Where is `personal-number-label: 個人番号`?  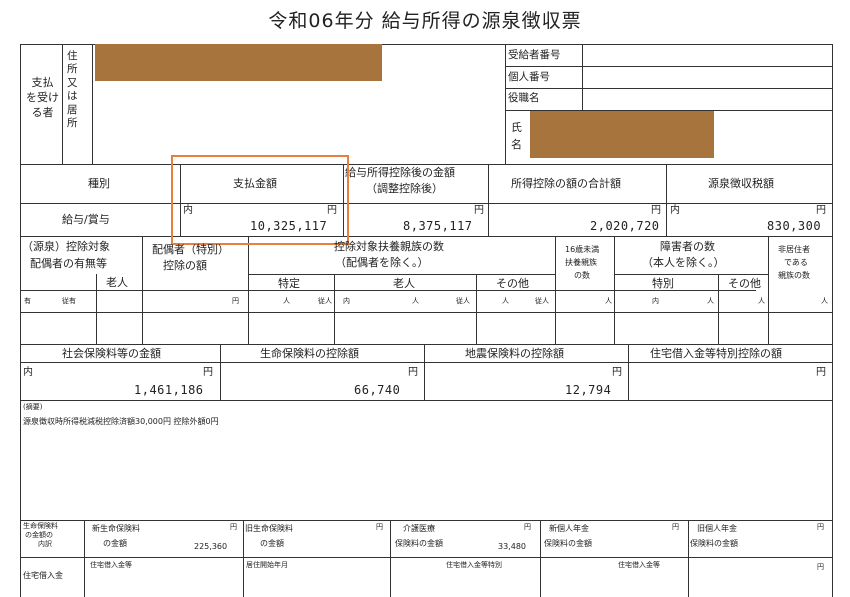
personal-number-label: 個人番号 is located at coordinates (529, 77).